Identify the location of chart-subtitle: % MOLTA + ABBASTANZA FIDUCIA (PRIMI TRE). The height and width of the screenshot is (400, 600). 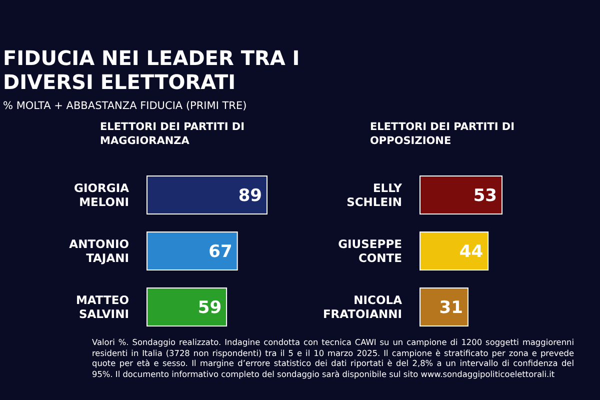
(125, 106).